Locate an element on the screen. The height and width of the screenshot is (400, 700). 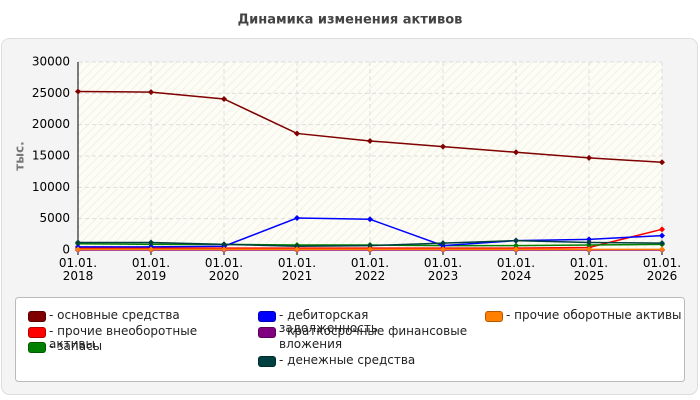
chart-title: Динамика изменения активов is located at coordinates (350, 20).